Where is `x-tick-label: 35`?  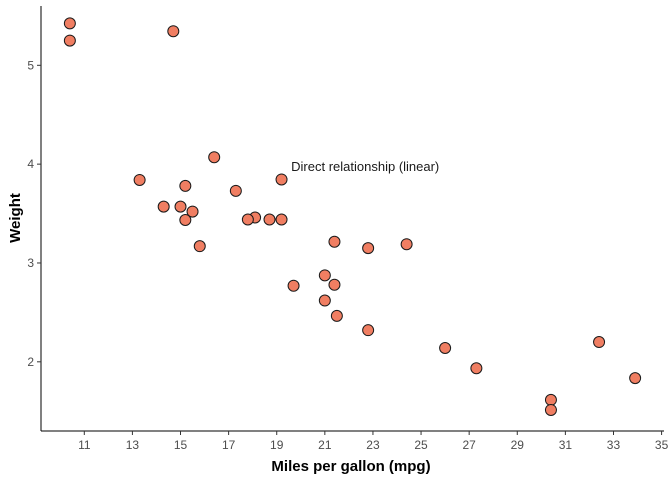
x-tick-label: 35 is located at coordinates (662, 445).